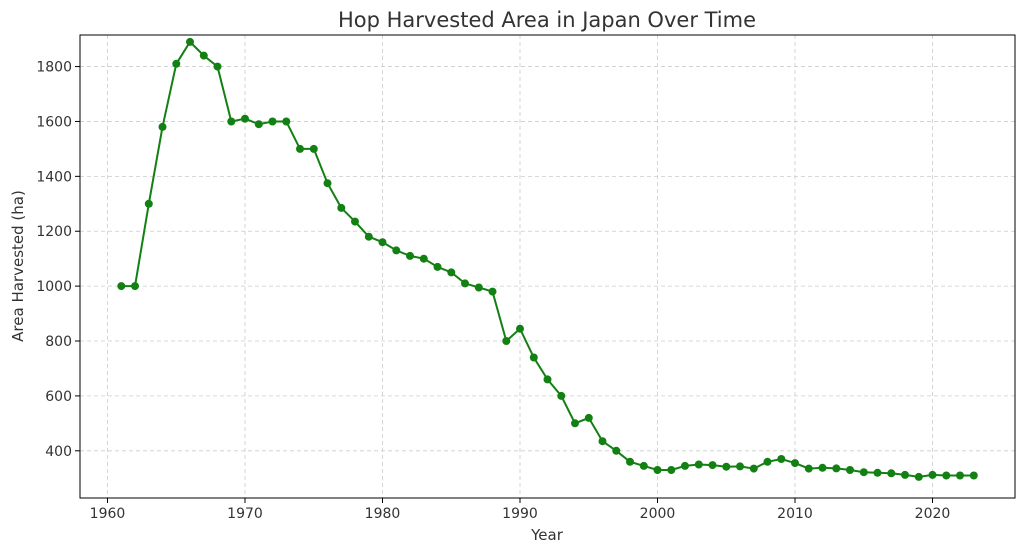  What do you see at coordinates (933, 514) in the screenshot?
I see `x-tick-label: 2020` at bounding box center [933, 514].